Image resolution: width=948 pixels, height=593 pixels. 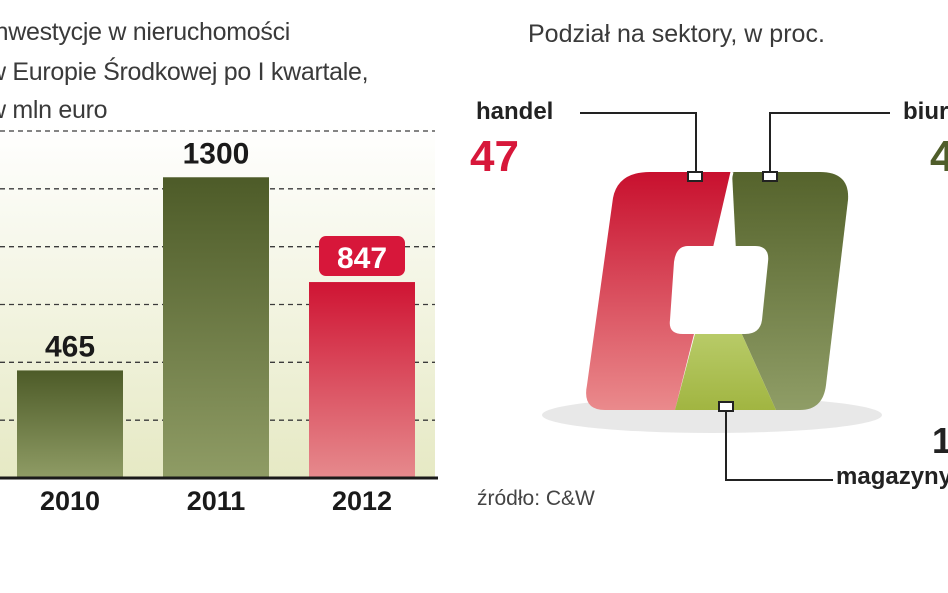 I want to click on value-label-2012: 847, so click(x=362, y=258).